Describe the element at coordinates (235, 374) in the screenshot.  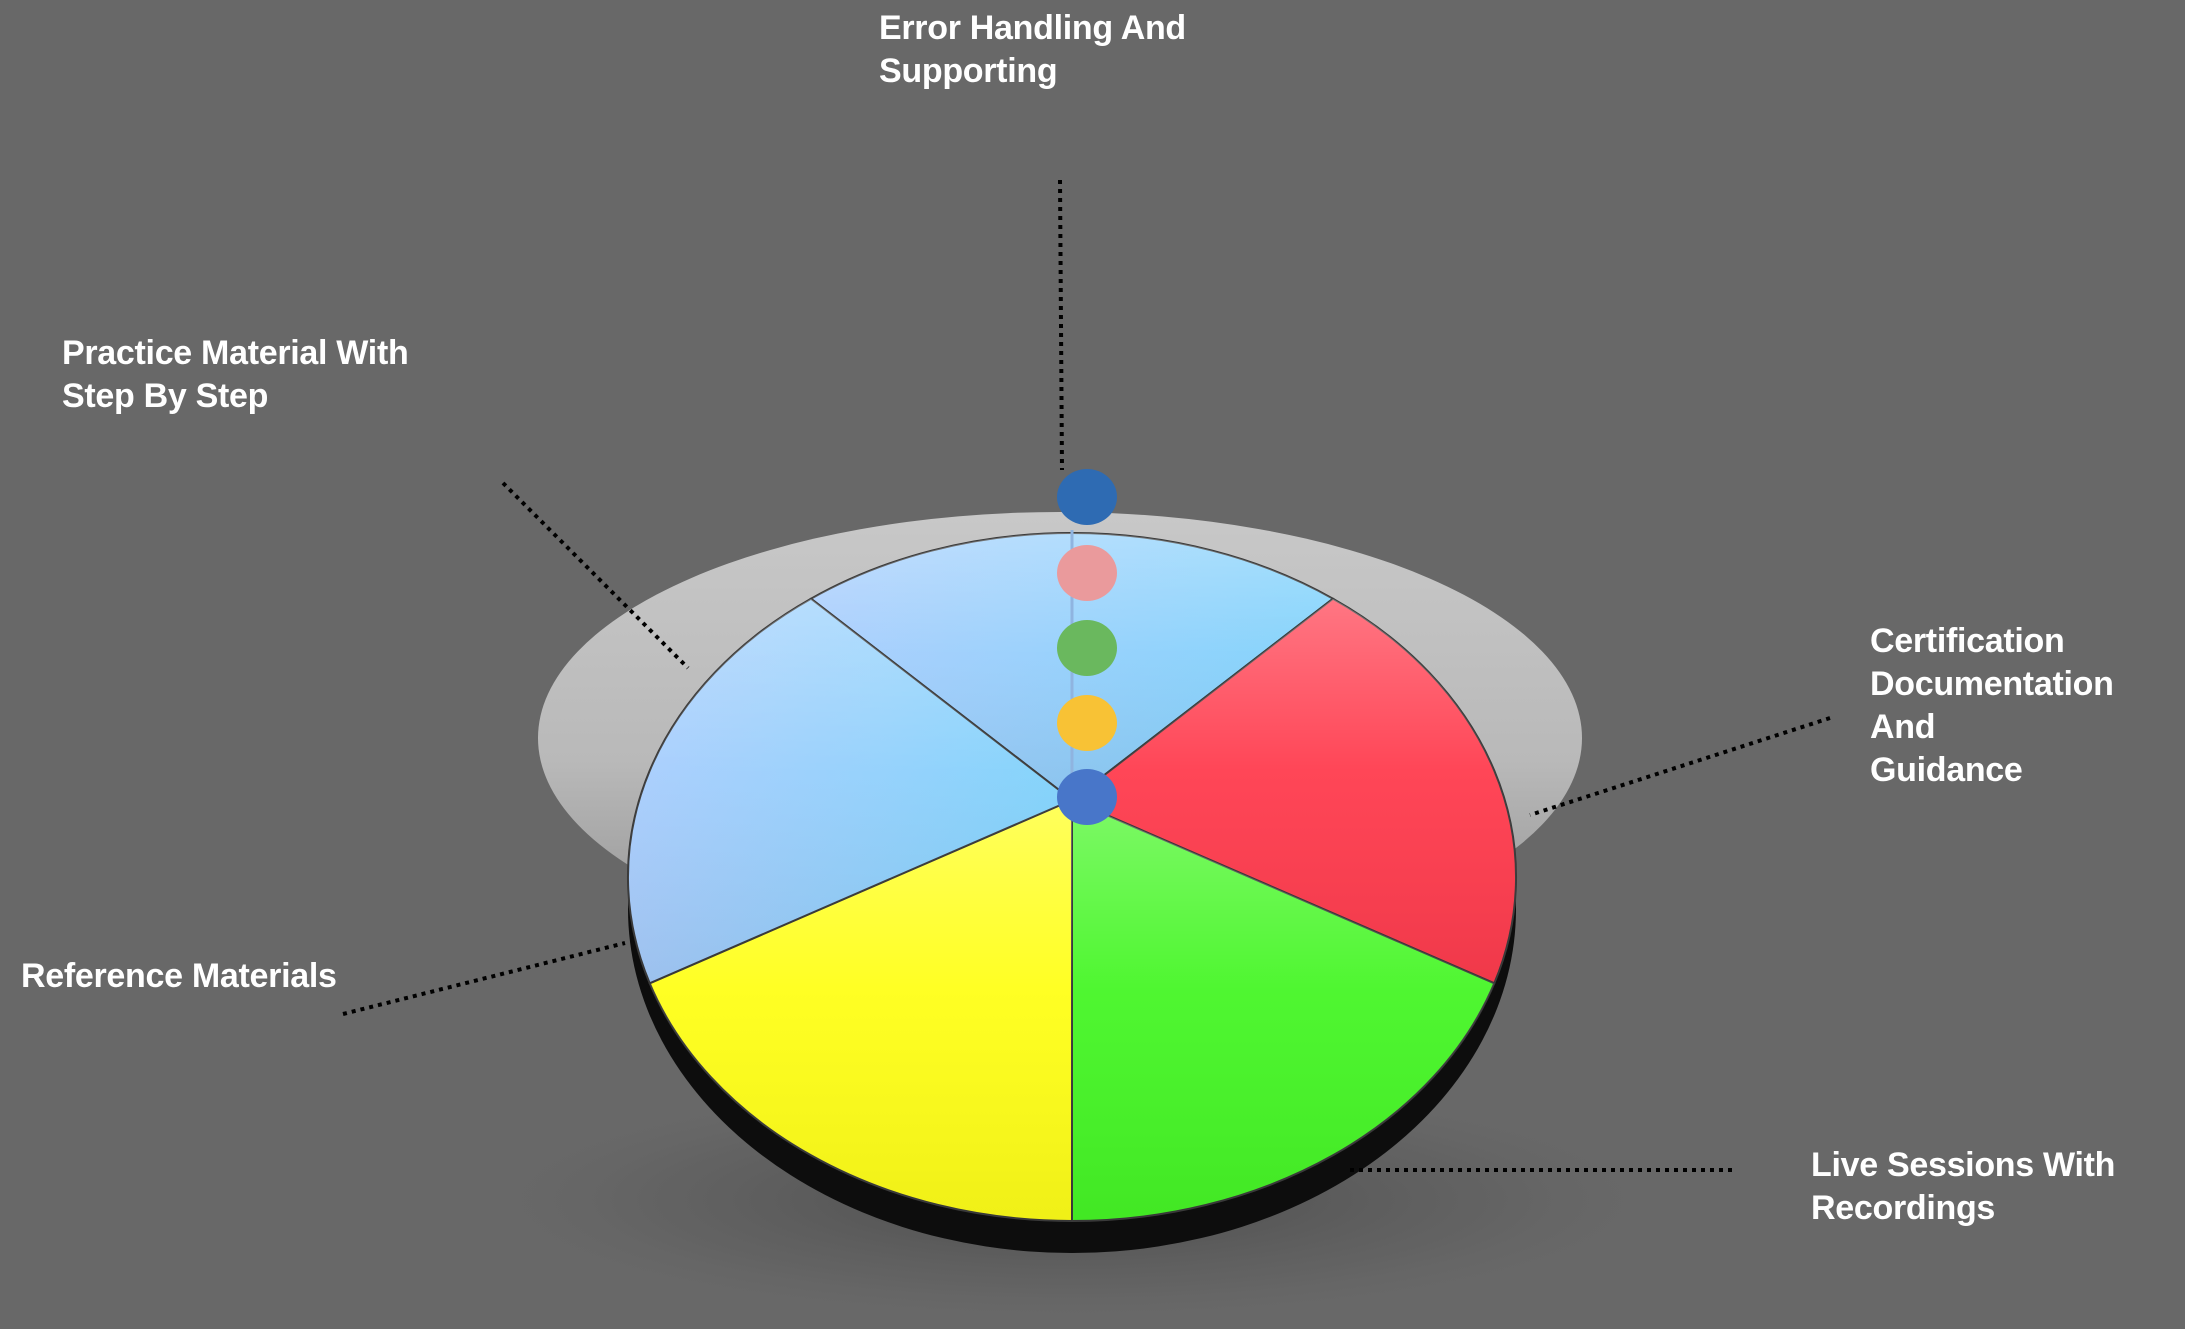
I see `label-practice-material: Practice Material With Step By Step` at that location.